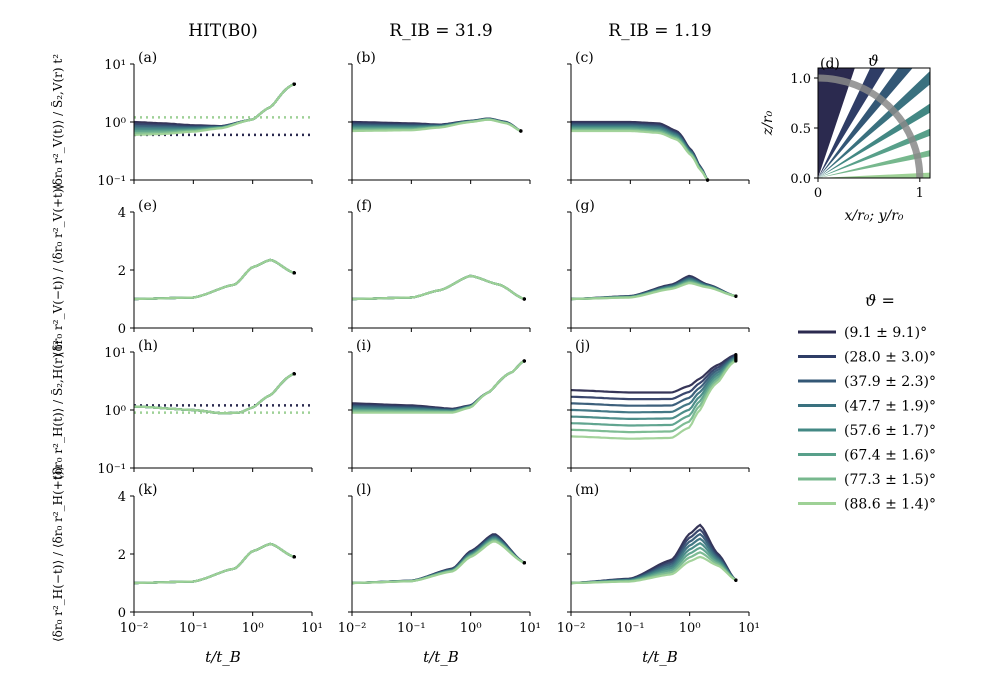 The width and height of the screenshot is (1000, 678). What do you see at coordinates (440, 31) in the screenshot?
I see `column-title: R_IB = 31.9` at bounding box center [440, 31].